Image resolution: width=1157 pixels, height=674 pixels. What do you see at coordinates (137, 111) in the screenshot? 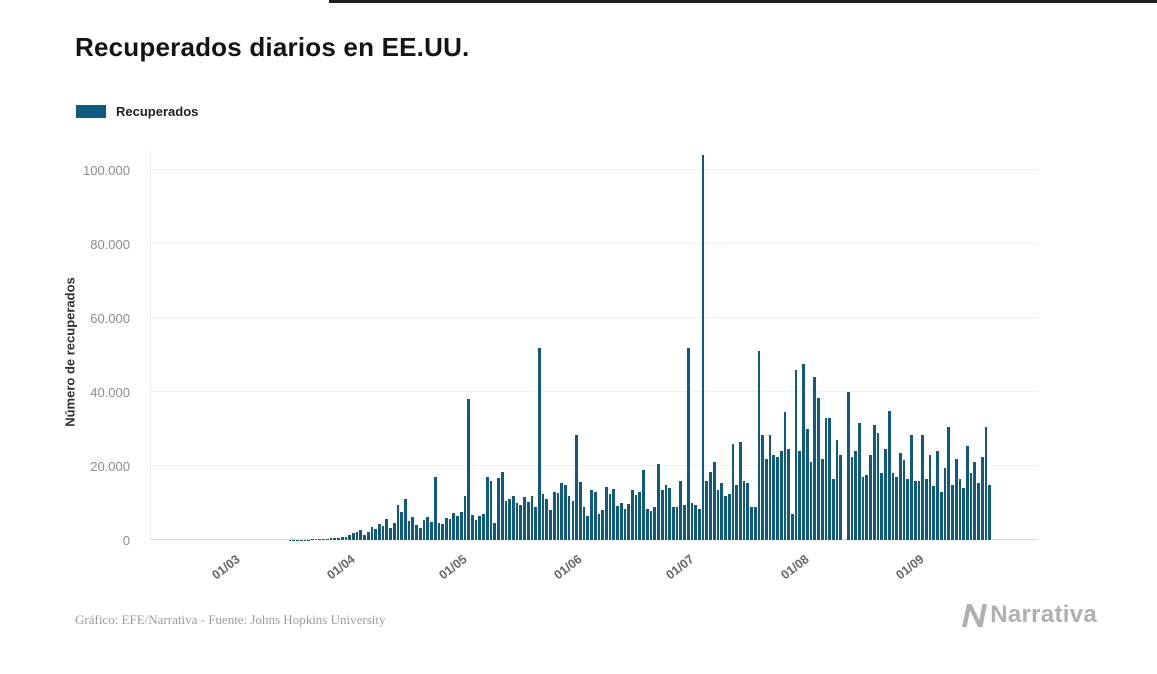
I see `legend: Recuperados` at bounding box center [137, 111].